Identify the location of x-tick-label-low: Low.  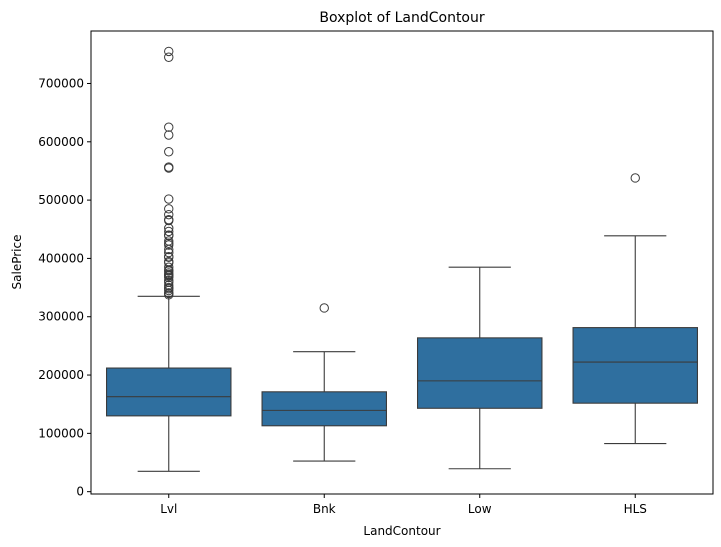
(480, 509).